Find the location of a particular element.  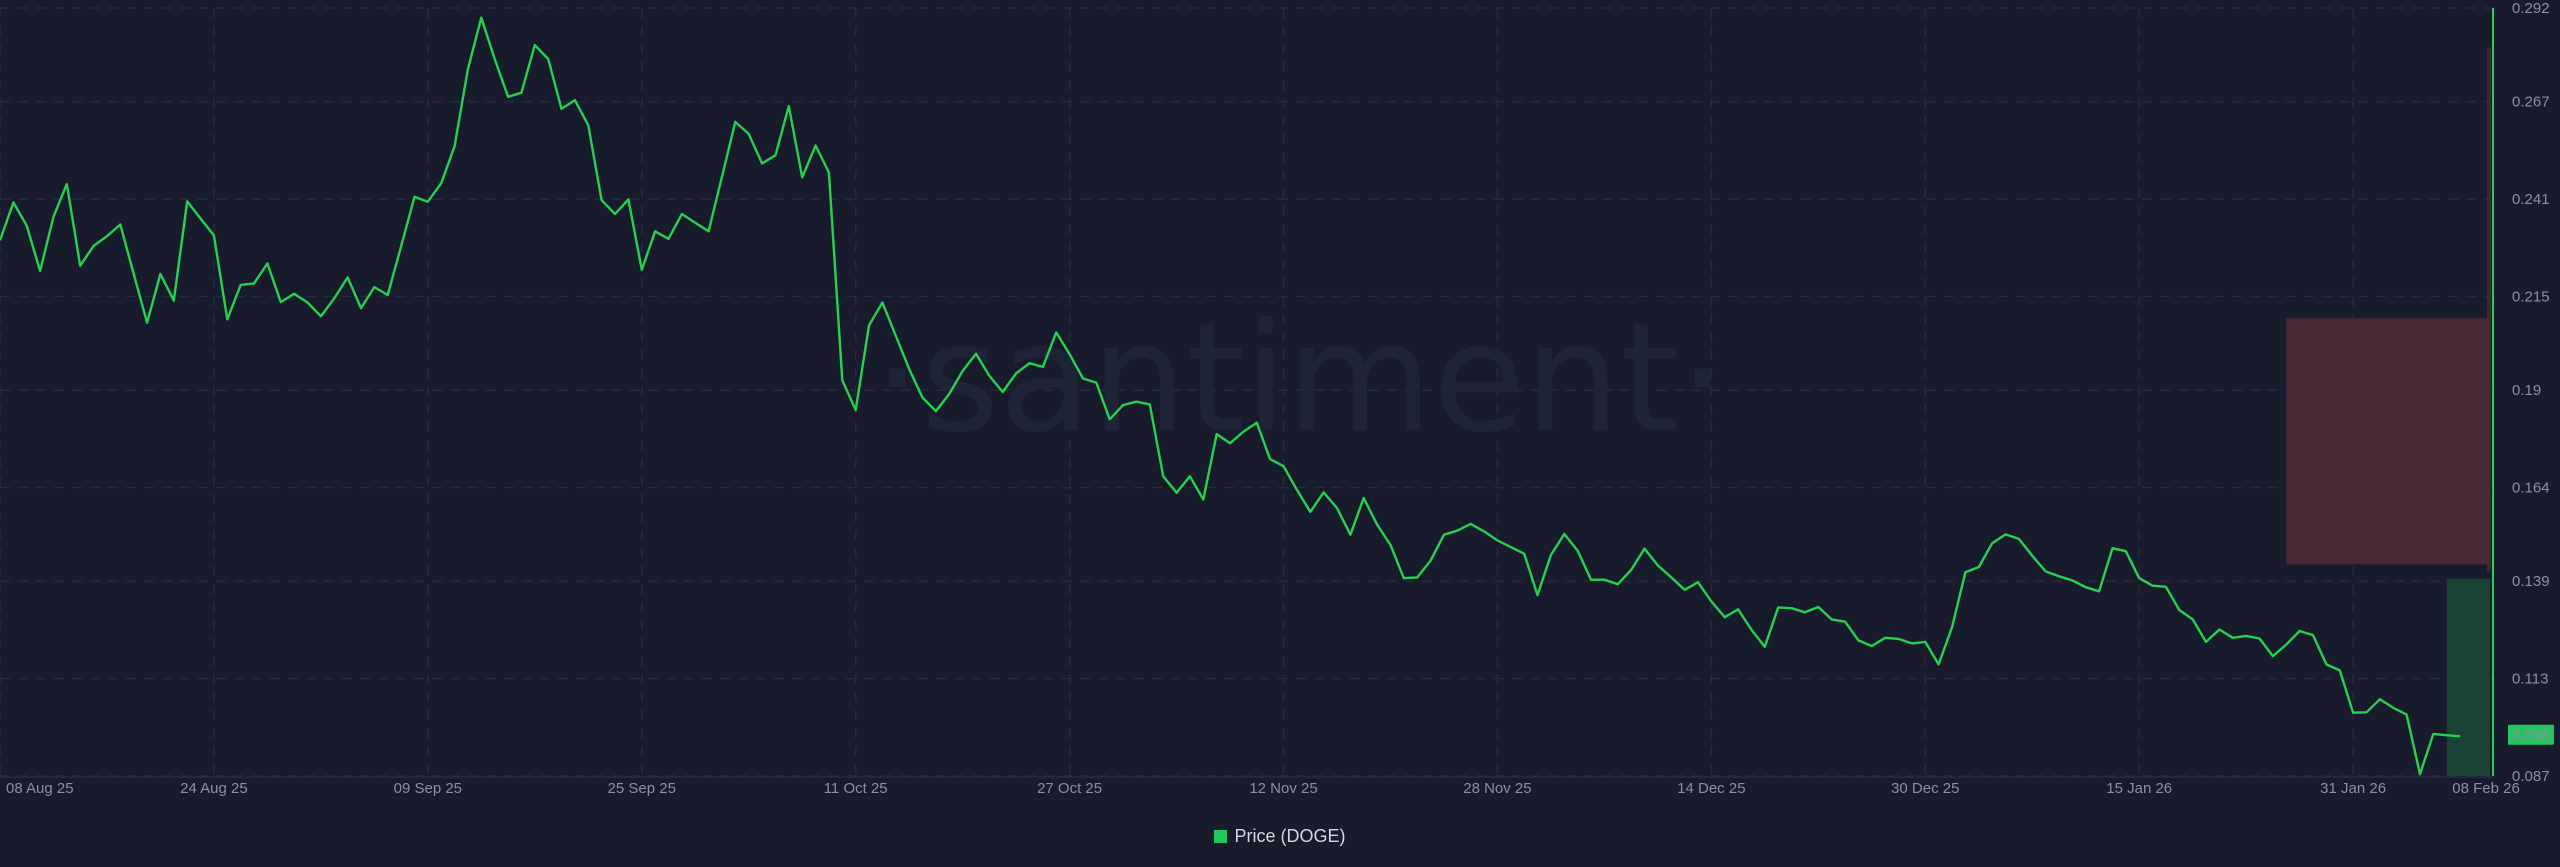

price-zones is located at coordinates (2388, 547).